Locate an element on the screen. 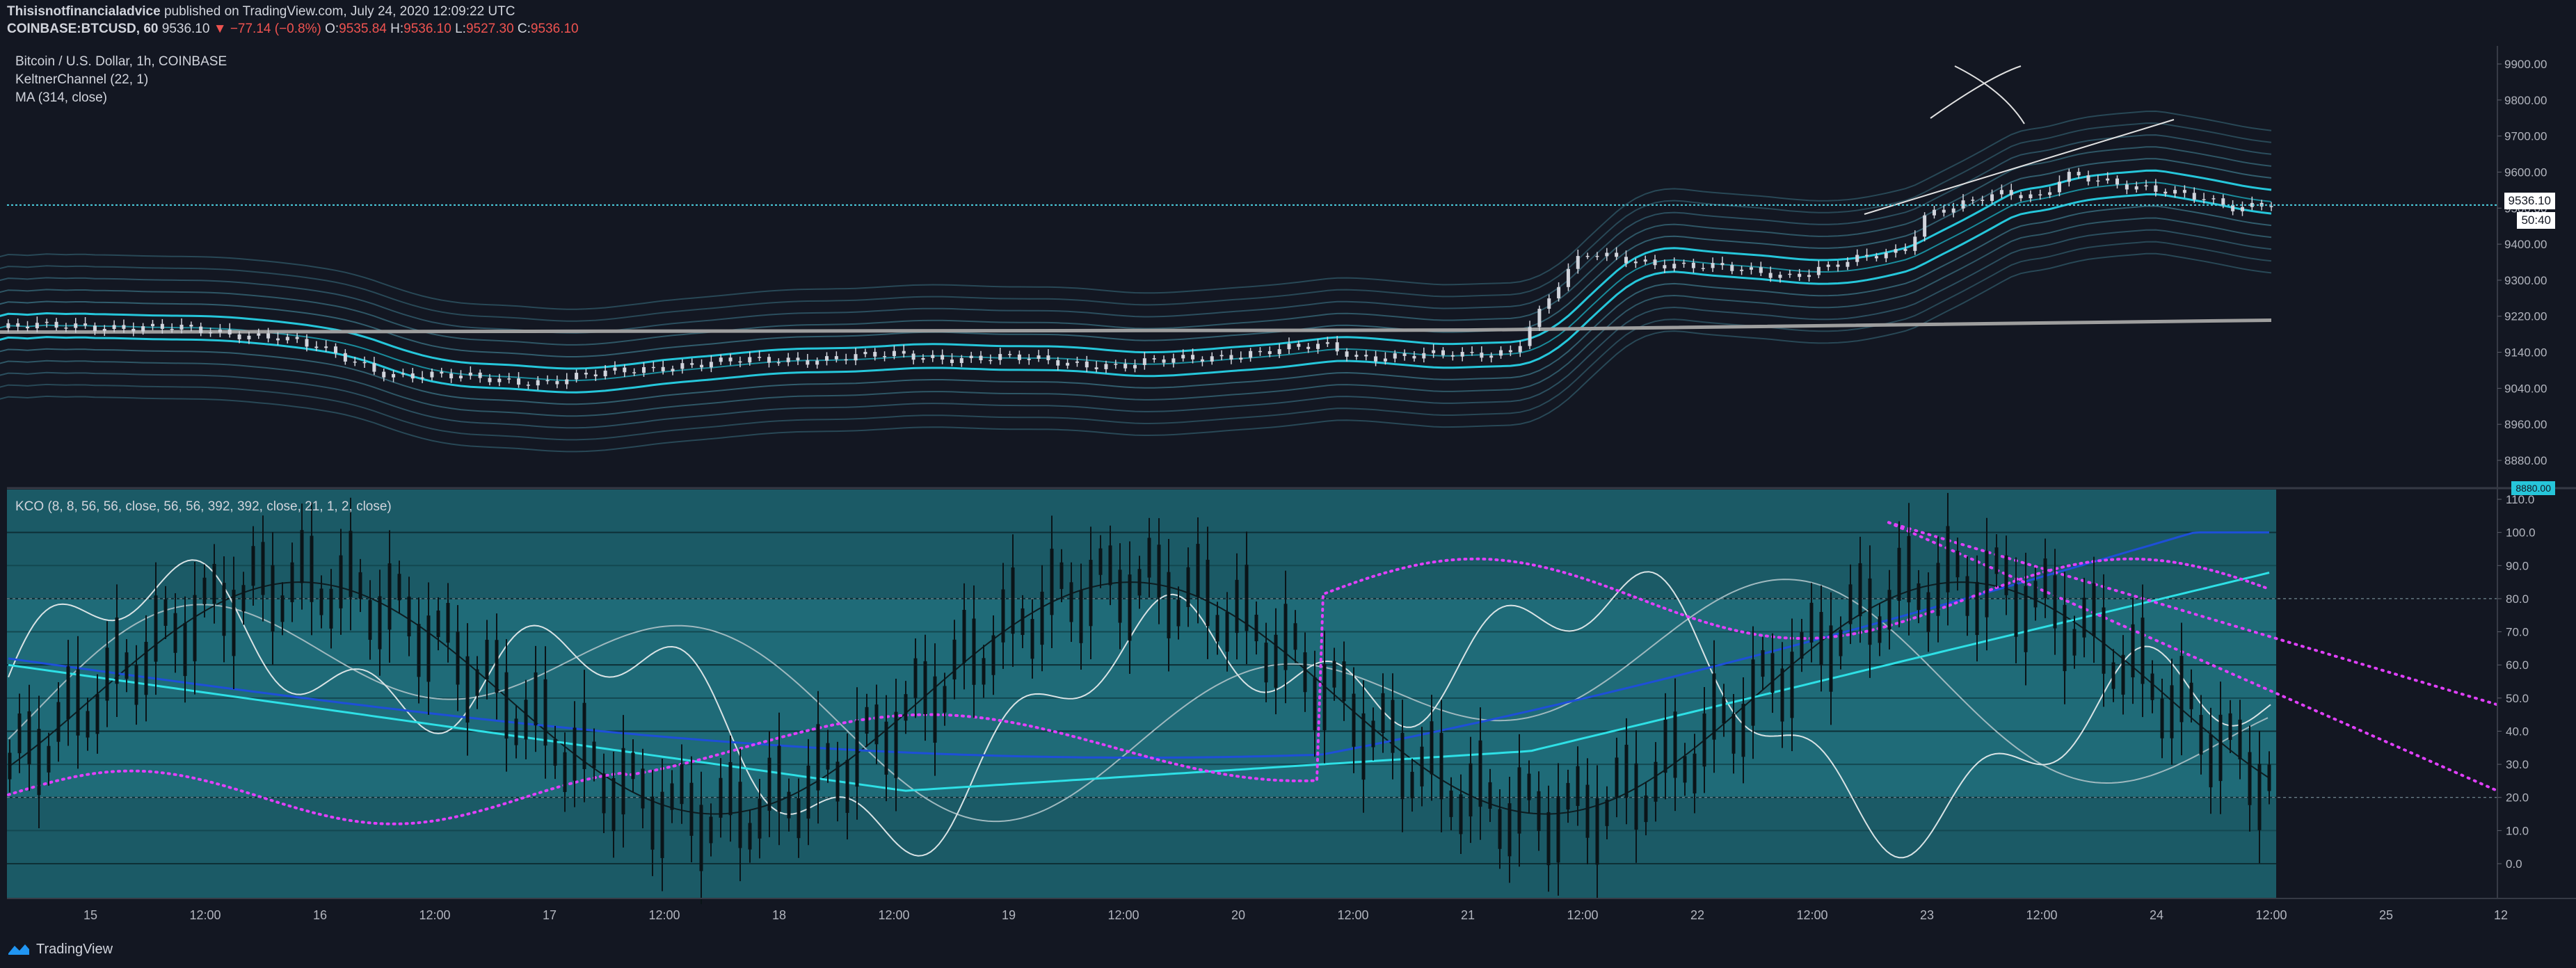 The width and height of the screenshot is (2576, 968). time-tick-label: 20 is located at coordinates (1238, 915).